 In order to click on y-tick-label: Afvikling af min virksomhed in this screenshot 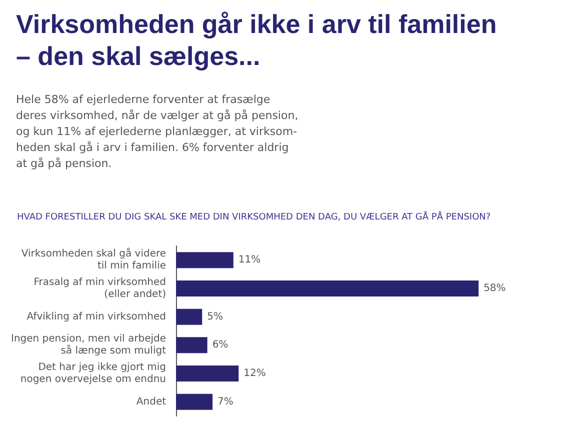, I will do `click(96, 316)`.